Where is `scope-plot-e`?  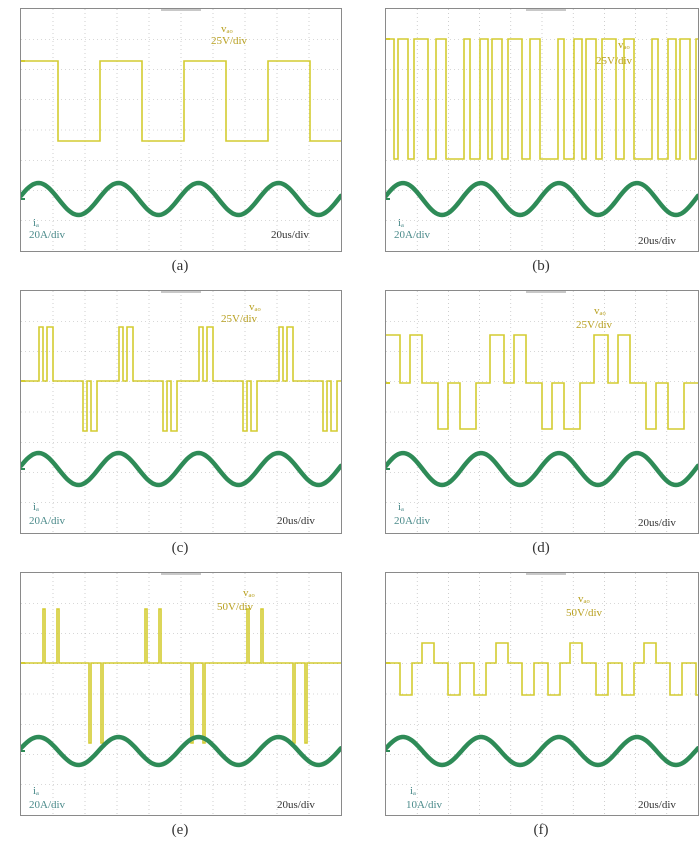
scope-plot-e is located at coordinates (181, 694).